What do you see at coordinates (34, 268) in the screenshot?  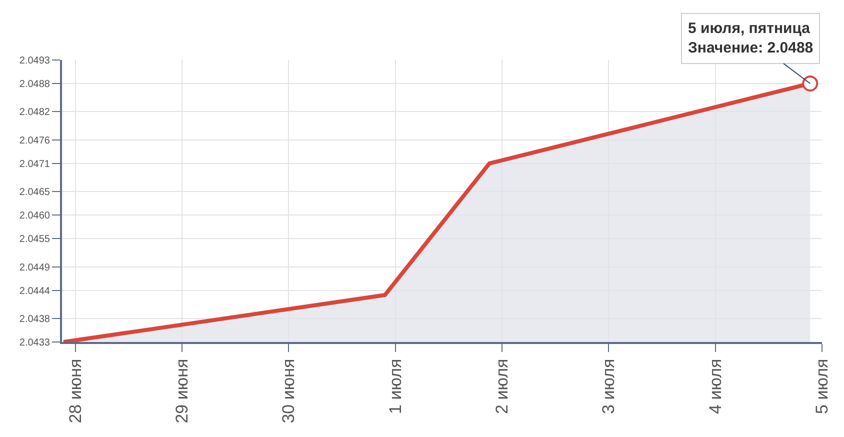 I see `y-tick-label: 2.0449` at bounding box center [34, 268].